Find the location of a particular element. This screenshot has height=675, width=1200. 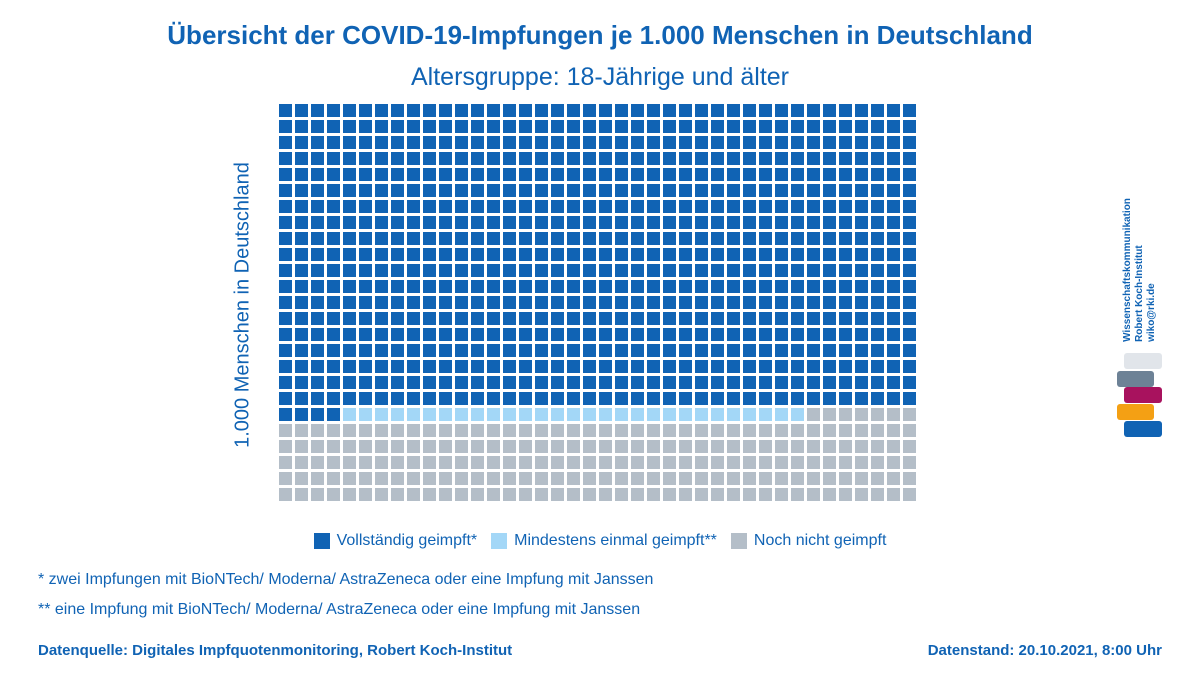

logo-bar-orange is located at coordinates (1135, 412).